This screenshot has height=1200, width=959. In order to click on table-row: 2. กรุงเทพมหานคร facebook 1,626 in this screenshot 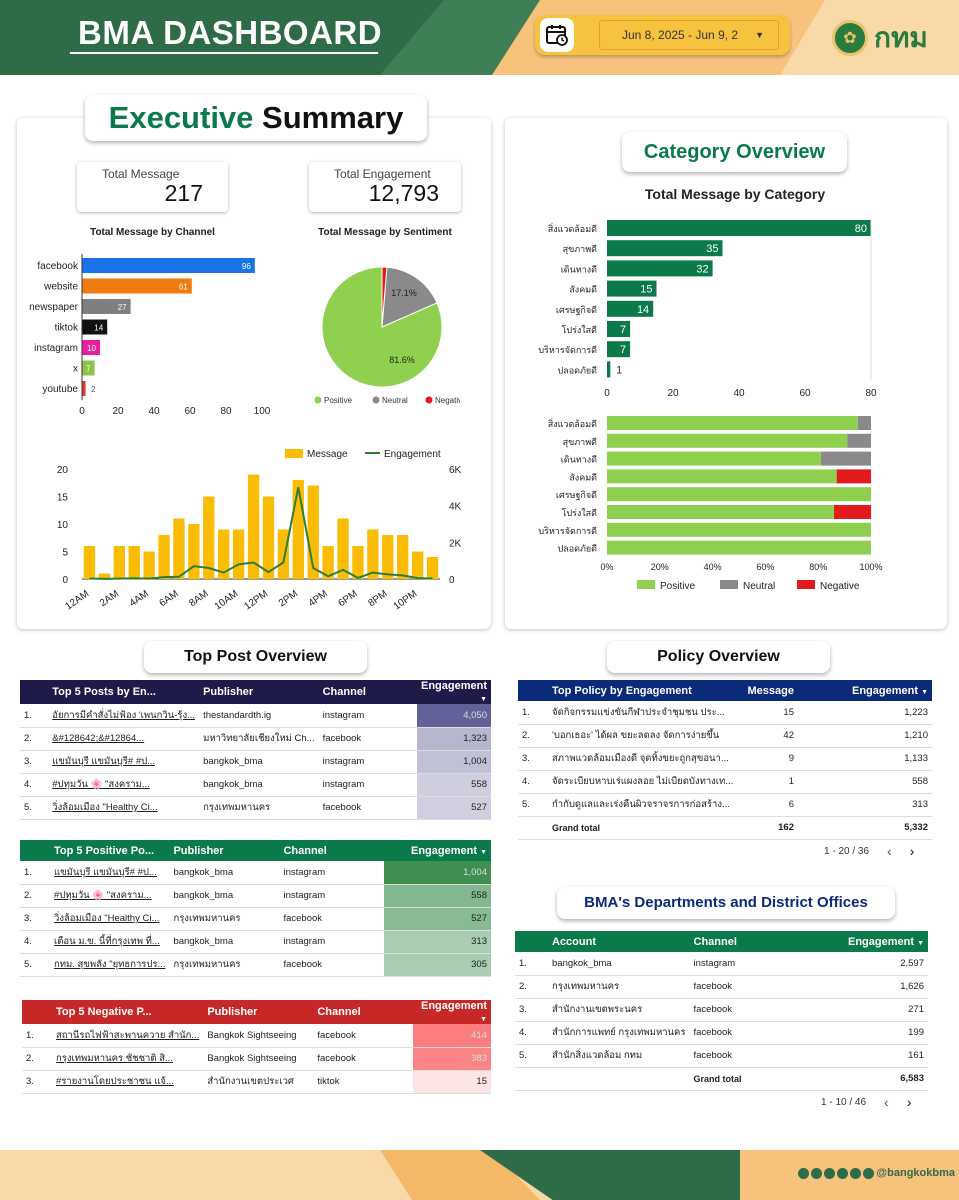, I will do `click(721, 987)`.